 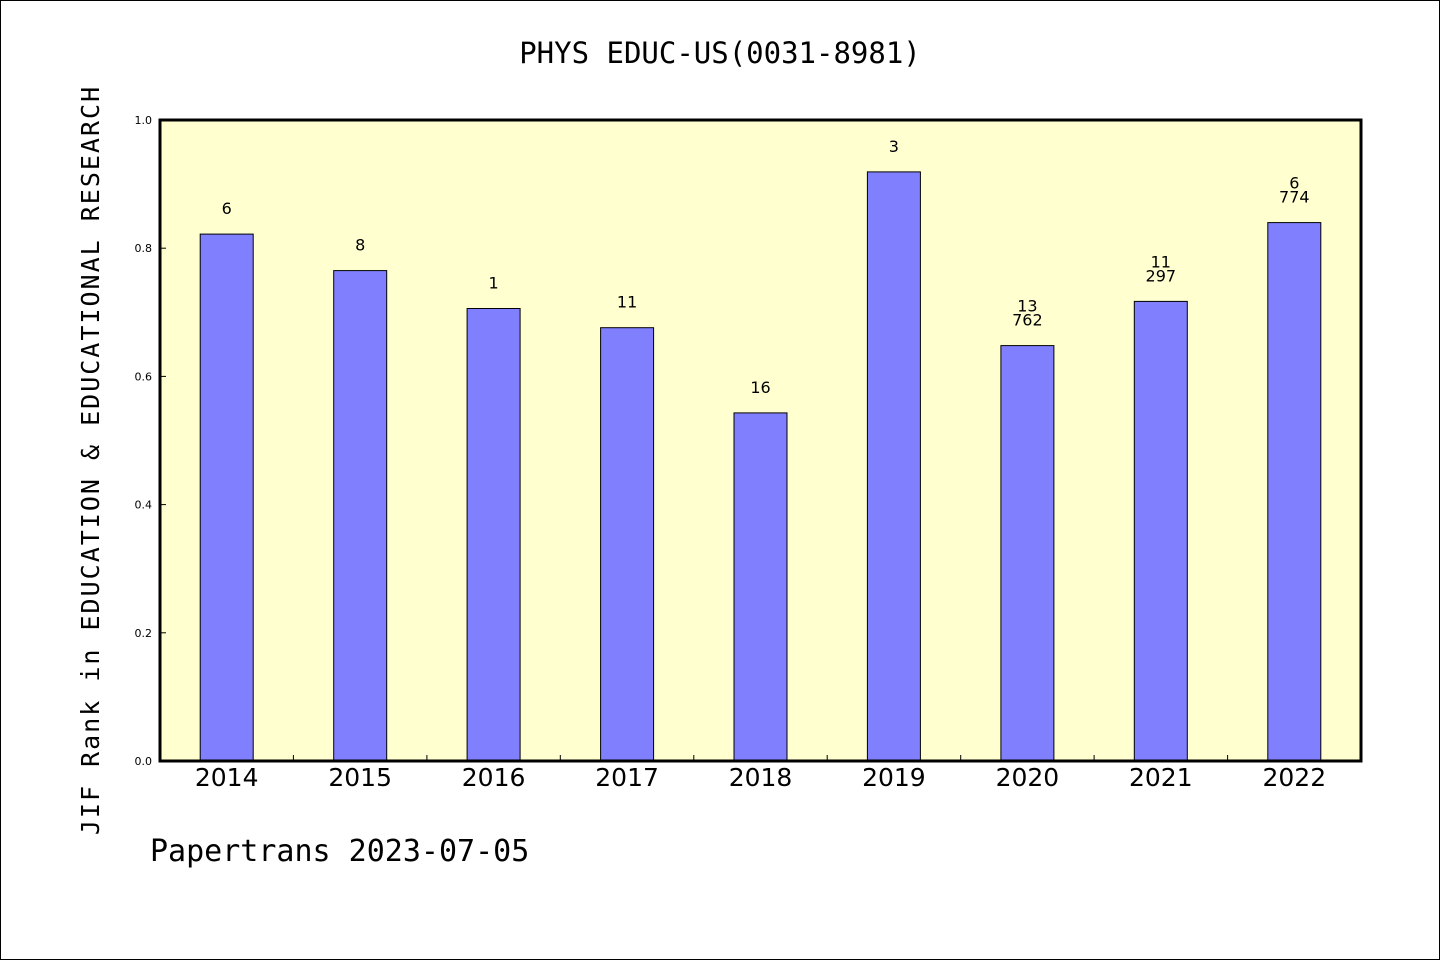 I want to click on bar-label-2015: 8, so click(x=360, y=245).